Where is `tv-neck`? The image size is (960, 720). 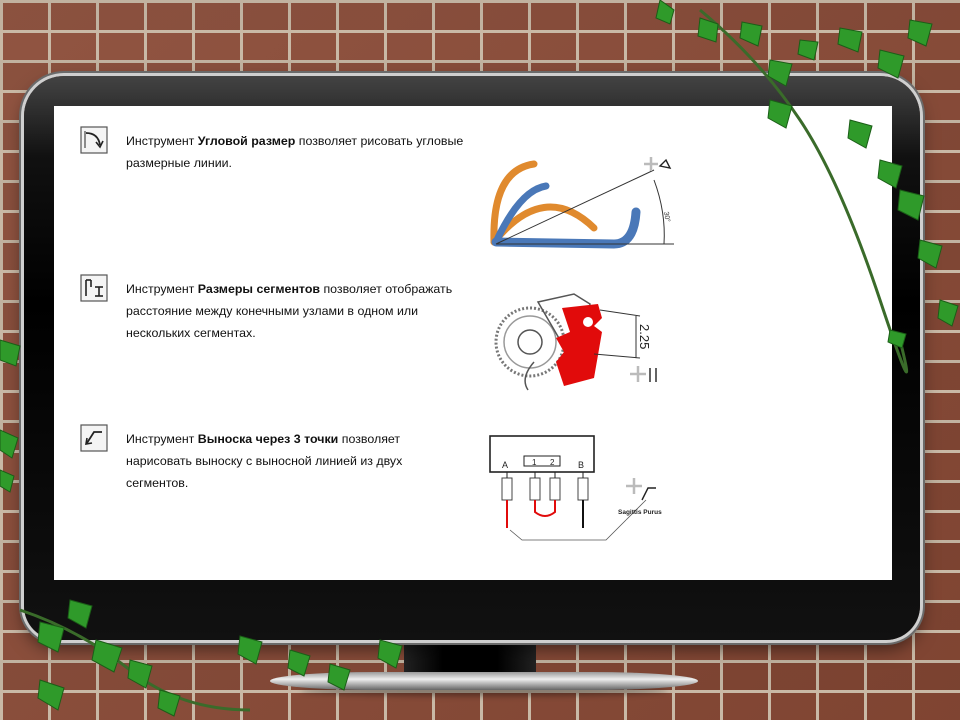
tv-neck is located at coordinates (470, 658).